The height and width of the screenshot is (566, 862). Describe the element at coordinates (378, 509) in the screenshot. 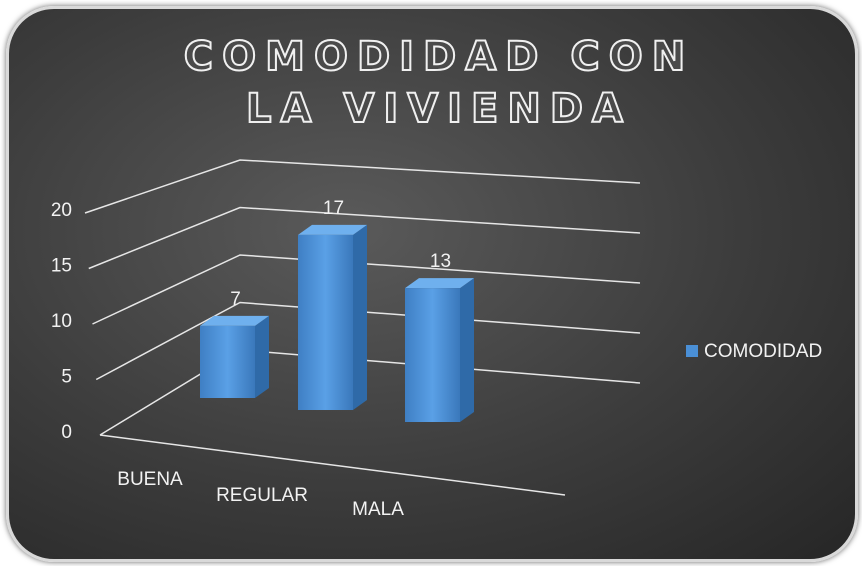

I see `x-tick-label: MALA` at that location.